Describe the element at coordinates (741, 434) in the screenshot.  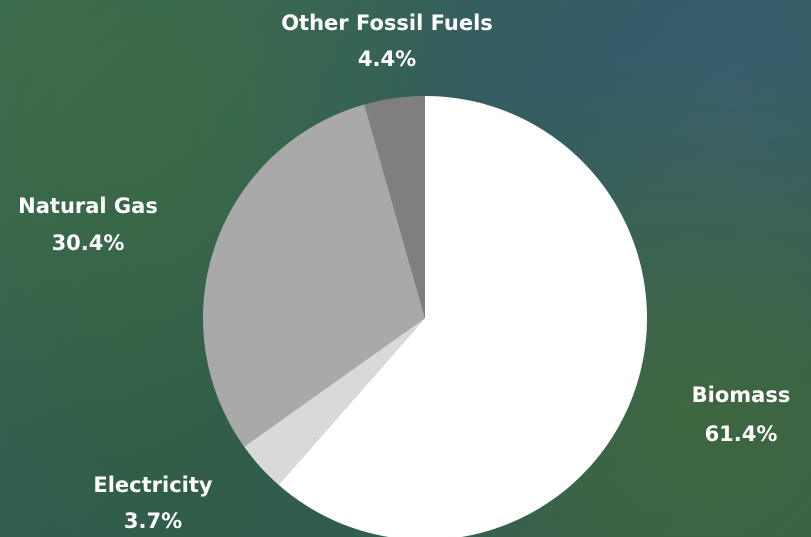
I see `slice-value: 61.4%` at that location.